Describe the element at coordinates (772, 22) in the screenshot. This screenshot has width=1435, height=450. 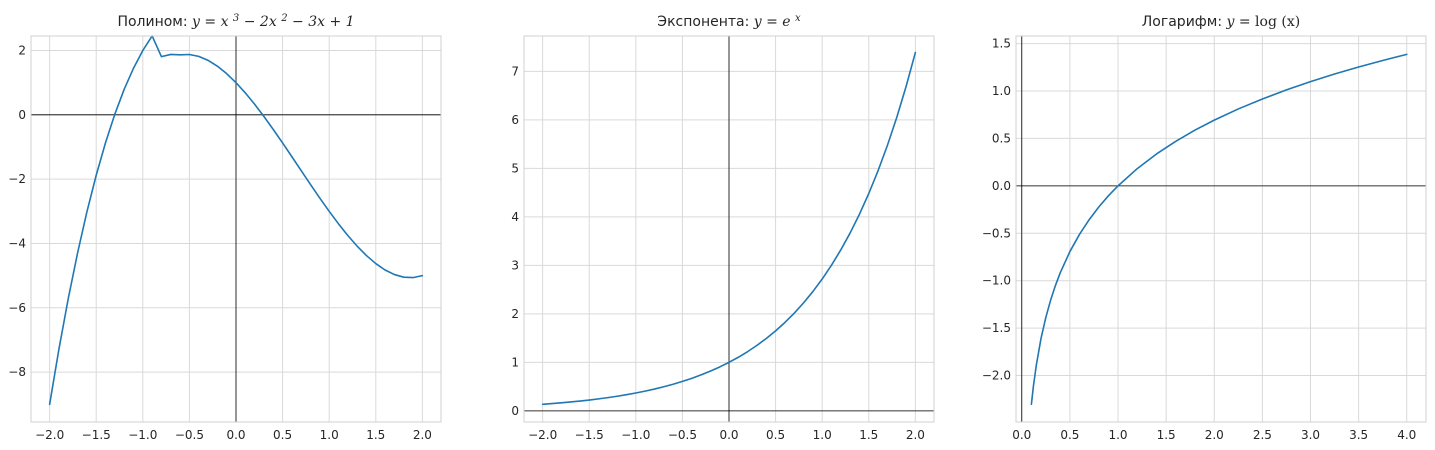
I see `chart-title-math-0: y = e` at that location.